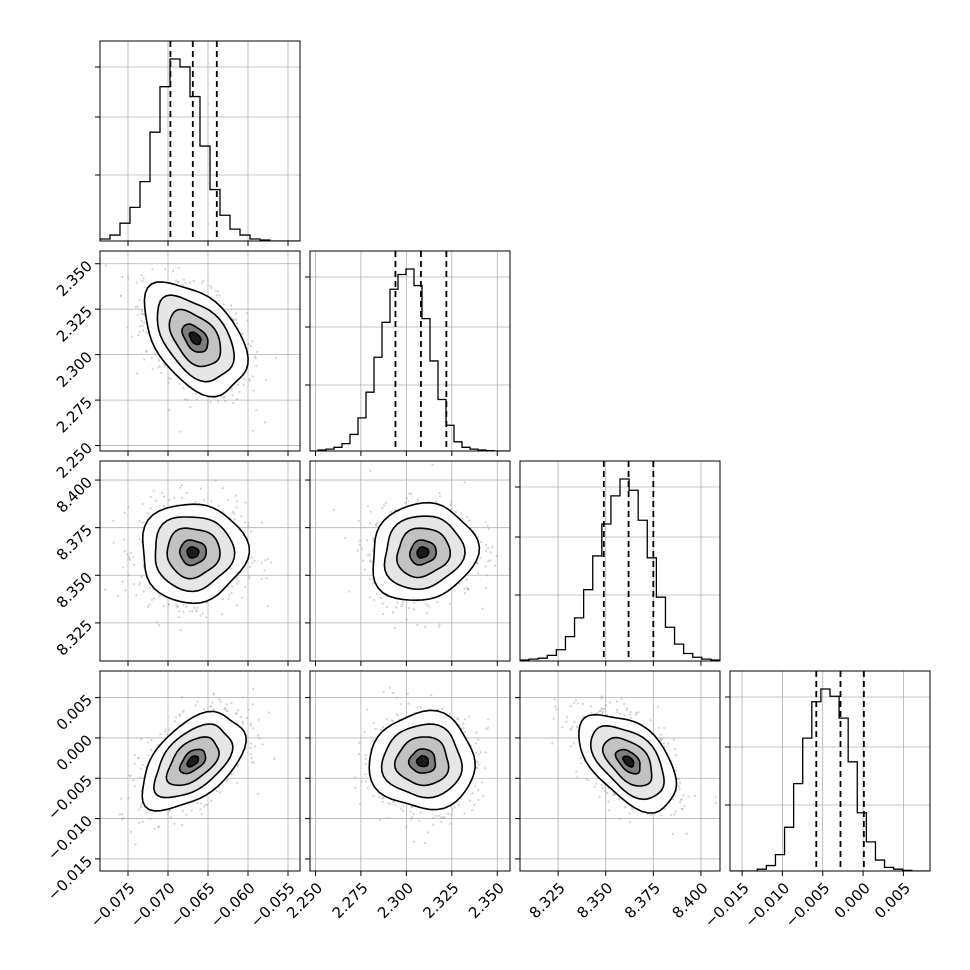 This screenshot has height=970, width=970. What do you see at coordinates (74, 278) in the screenshot?
I see `y-tick-label: 2.350` at bounding box center [74, 278].